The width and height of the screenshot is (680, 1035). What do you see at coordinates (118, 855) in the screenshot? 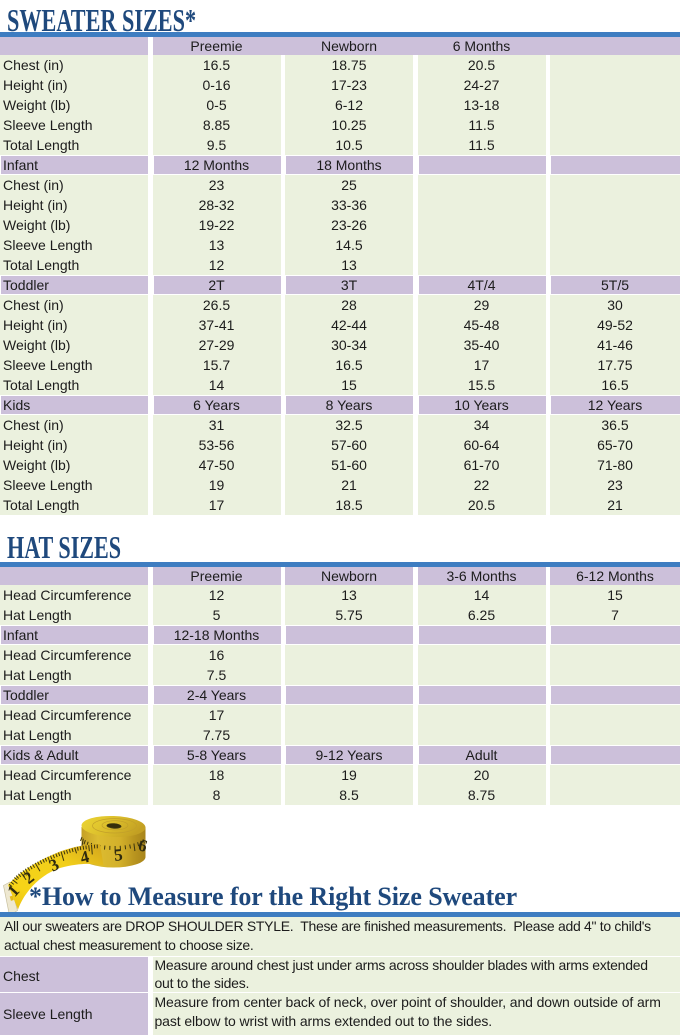
I see `svg-text: 5` at bounding box center [118, 855].